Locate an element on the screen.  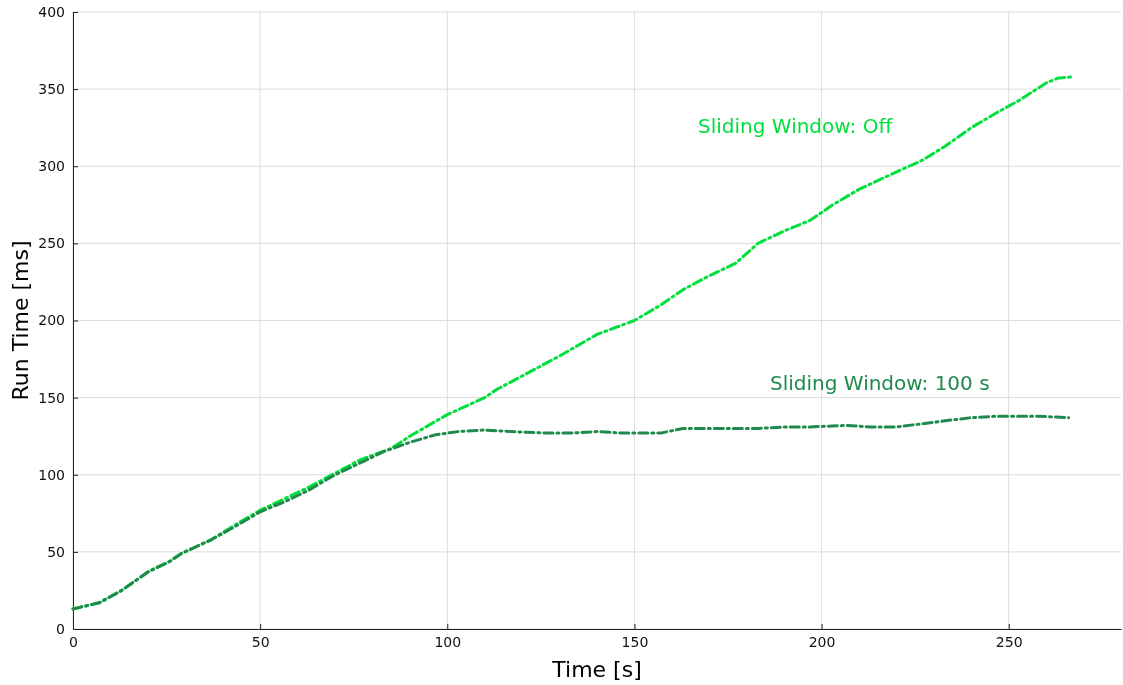
x-tick-label: 200 is located at coordinates (822, 641).